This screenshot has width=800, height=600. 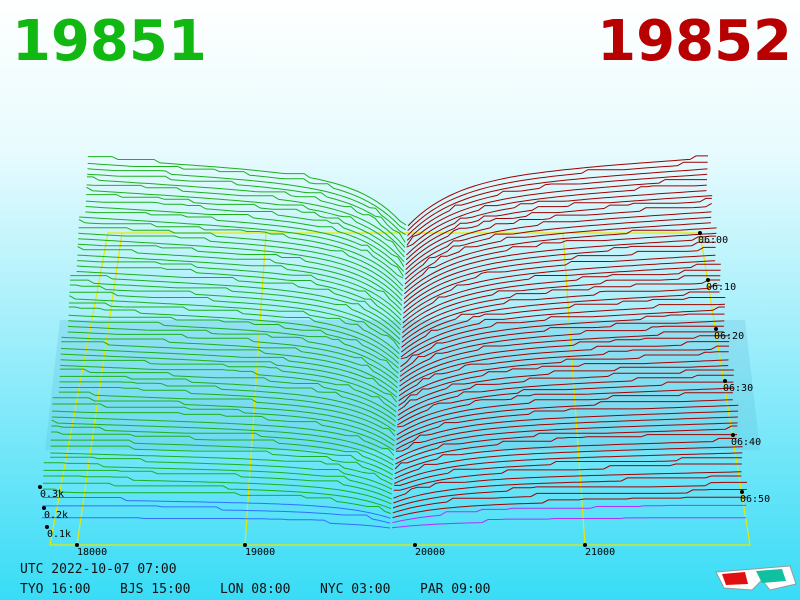 What do you see at coordinates (455, 589) in the screenshot?
I see `zone-time: PAR 09:00` at bounding box center [455, 589].